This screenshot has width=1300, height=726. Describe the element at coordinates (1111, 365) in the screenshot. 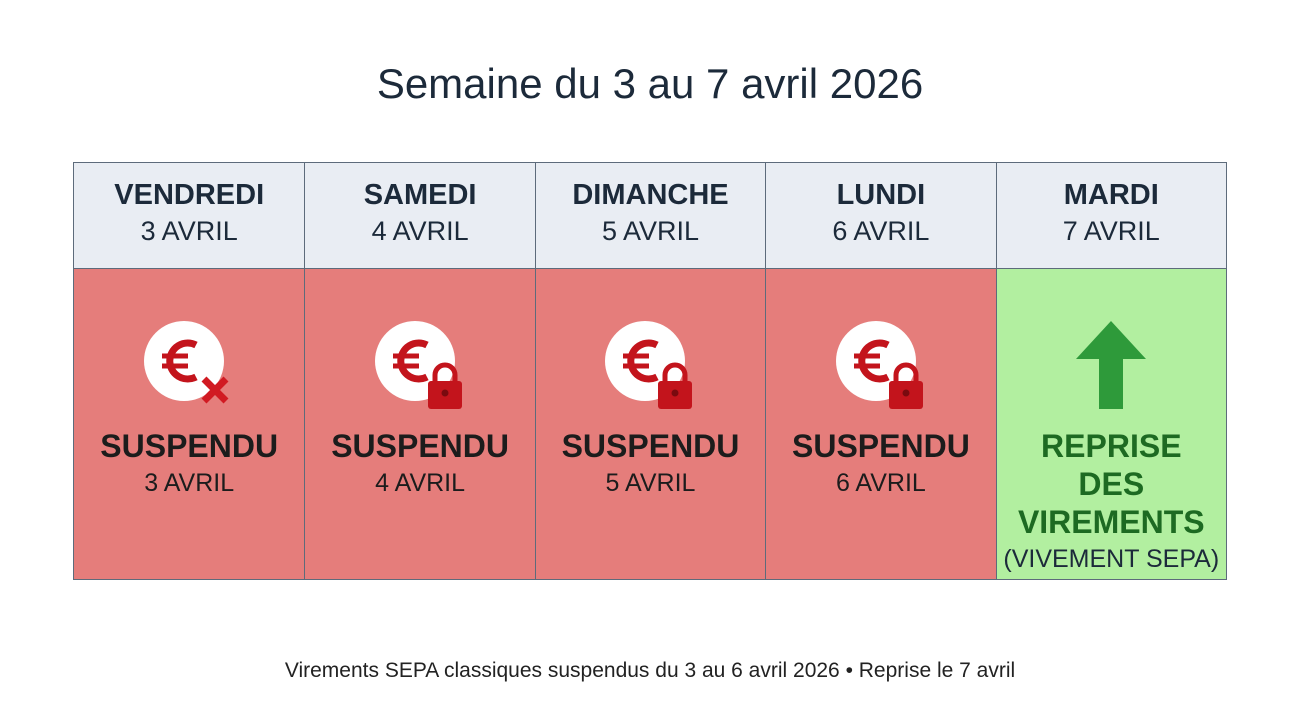

I see `up-arrow-icon` at that location.